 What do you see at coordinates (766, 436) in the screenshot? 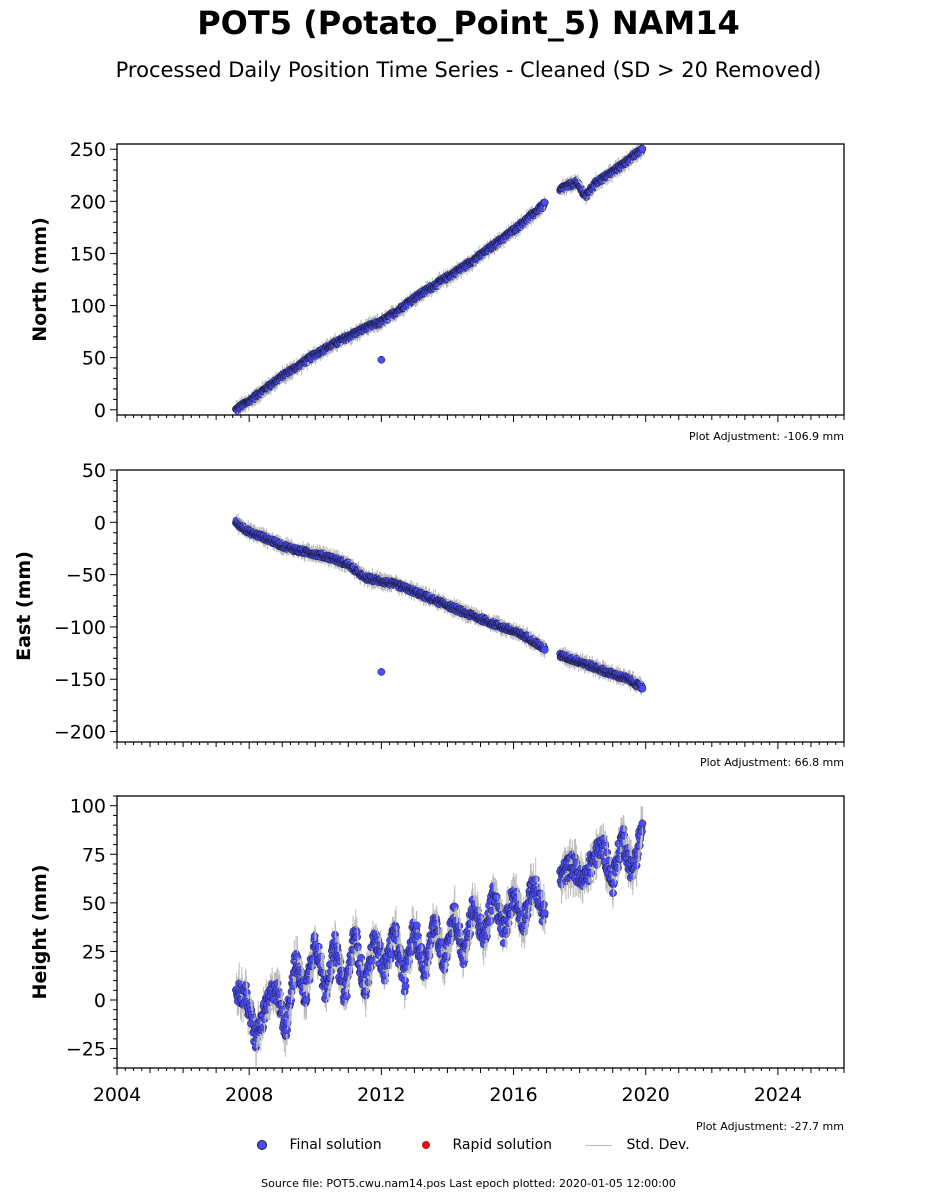
I see `plot-adjustment-text: Plot Adjustment: -106.9 mm` at bounding box center [766, 436].